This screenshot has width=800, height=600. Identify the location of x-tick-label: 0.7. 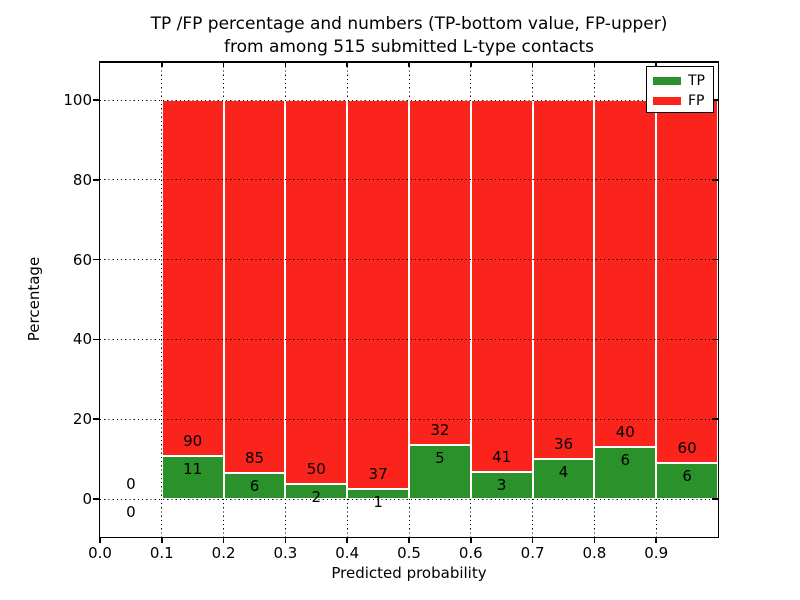
(532, 553).